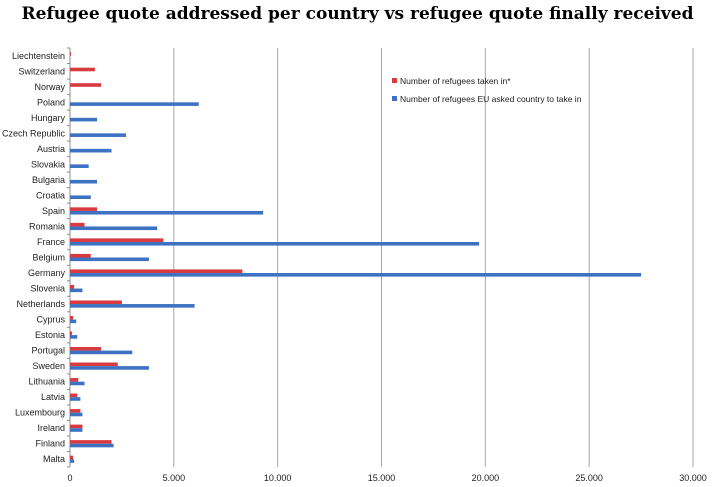 The image size is (715, 487). I want to click on y-tick-label: Germany, so click(47, 273).